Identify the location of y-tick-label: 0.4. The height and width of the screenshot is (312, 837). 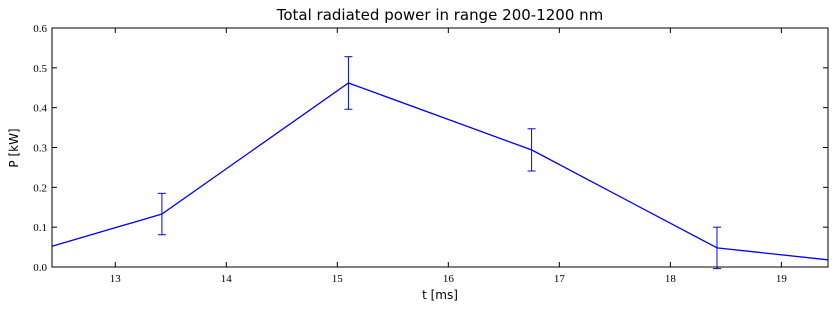
(40, 109).